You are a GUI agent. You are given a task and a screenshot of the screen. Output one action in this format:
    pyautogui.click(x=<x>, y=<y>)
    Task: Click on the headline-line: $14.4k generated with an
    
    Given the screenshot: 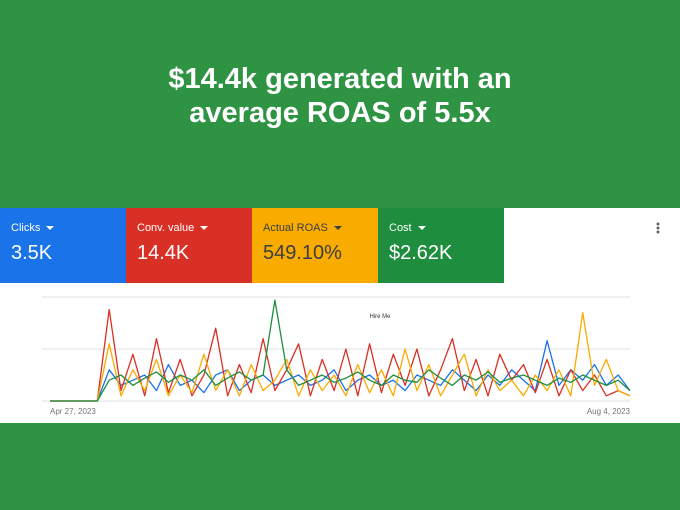 What is the action you would take?
    pyautogui.click(x=340, y=79)
    